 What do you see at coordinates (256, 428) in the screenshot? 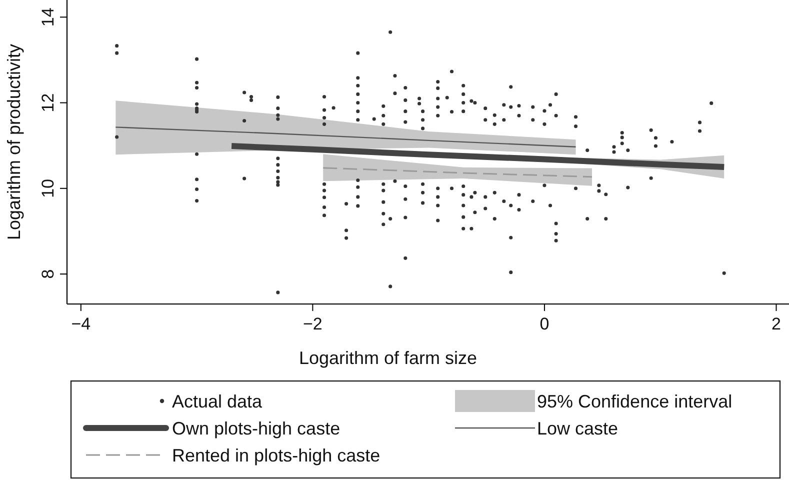
I see `legend-label: Own plots-high caste` at bounding box center [256, 428].